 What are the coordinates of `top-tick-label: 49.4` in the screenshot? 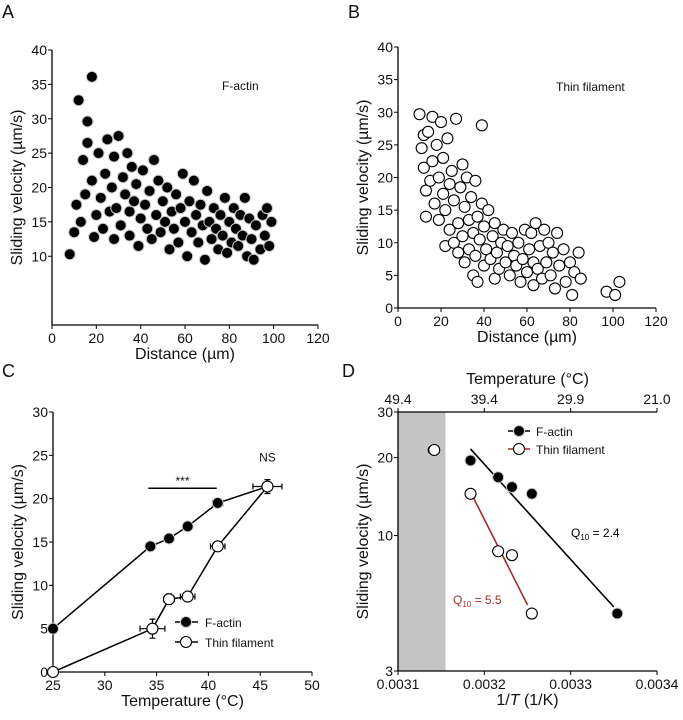 It's located at (397, 399).